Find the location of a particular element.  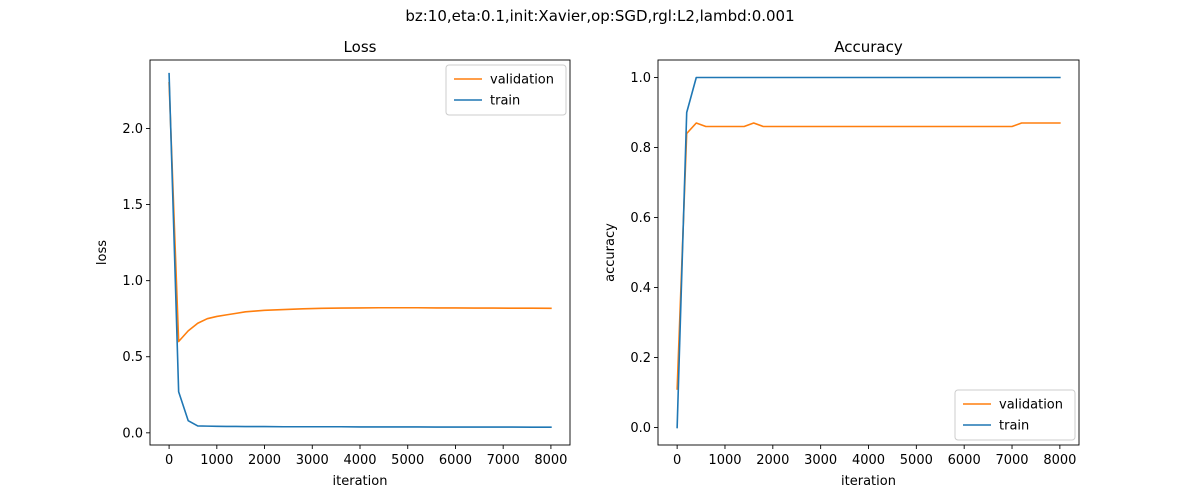

accuracy-ytick-label: 0.8 is located at coordinates (640, 148).